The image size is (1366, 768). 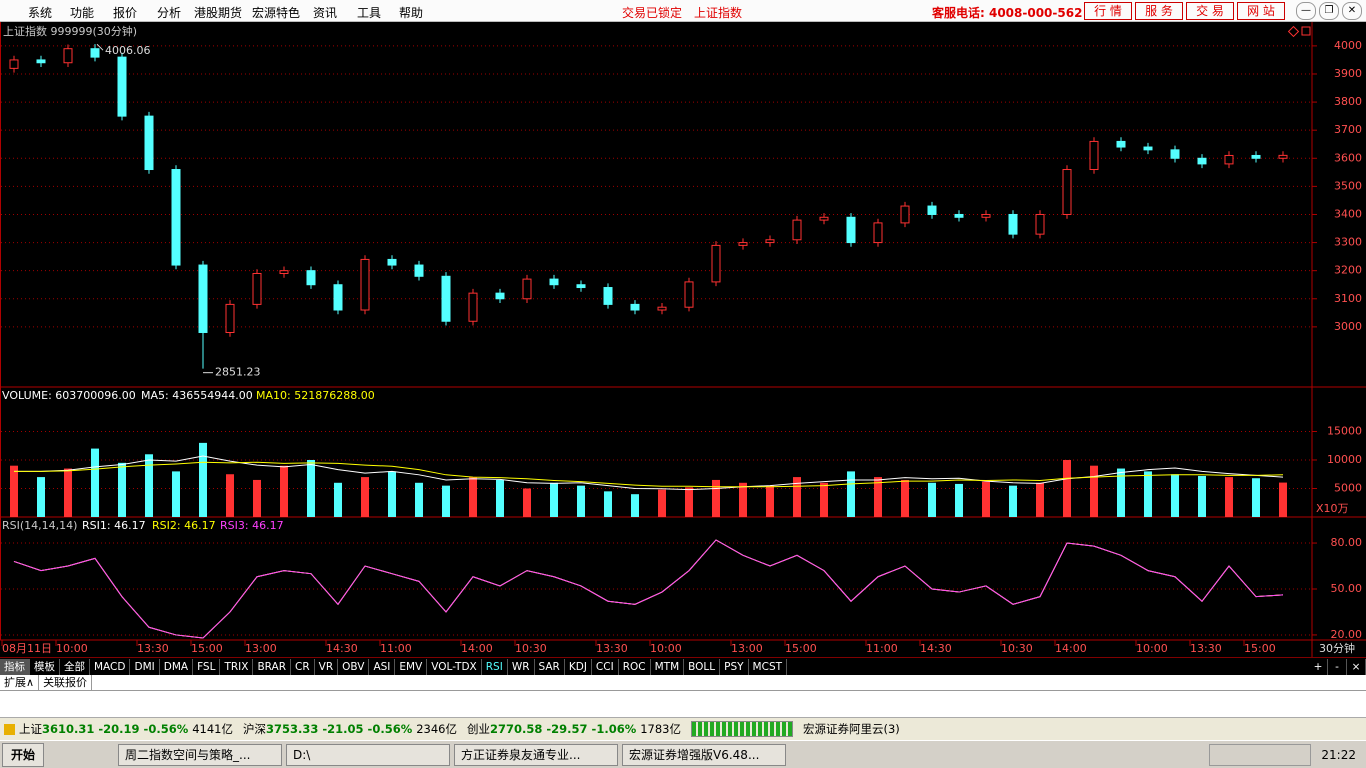 I want to click on window-control: ✕, so click(x=1352, y=11).